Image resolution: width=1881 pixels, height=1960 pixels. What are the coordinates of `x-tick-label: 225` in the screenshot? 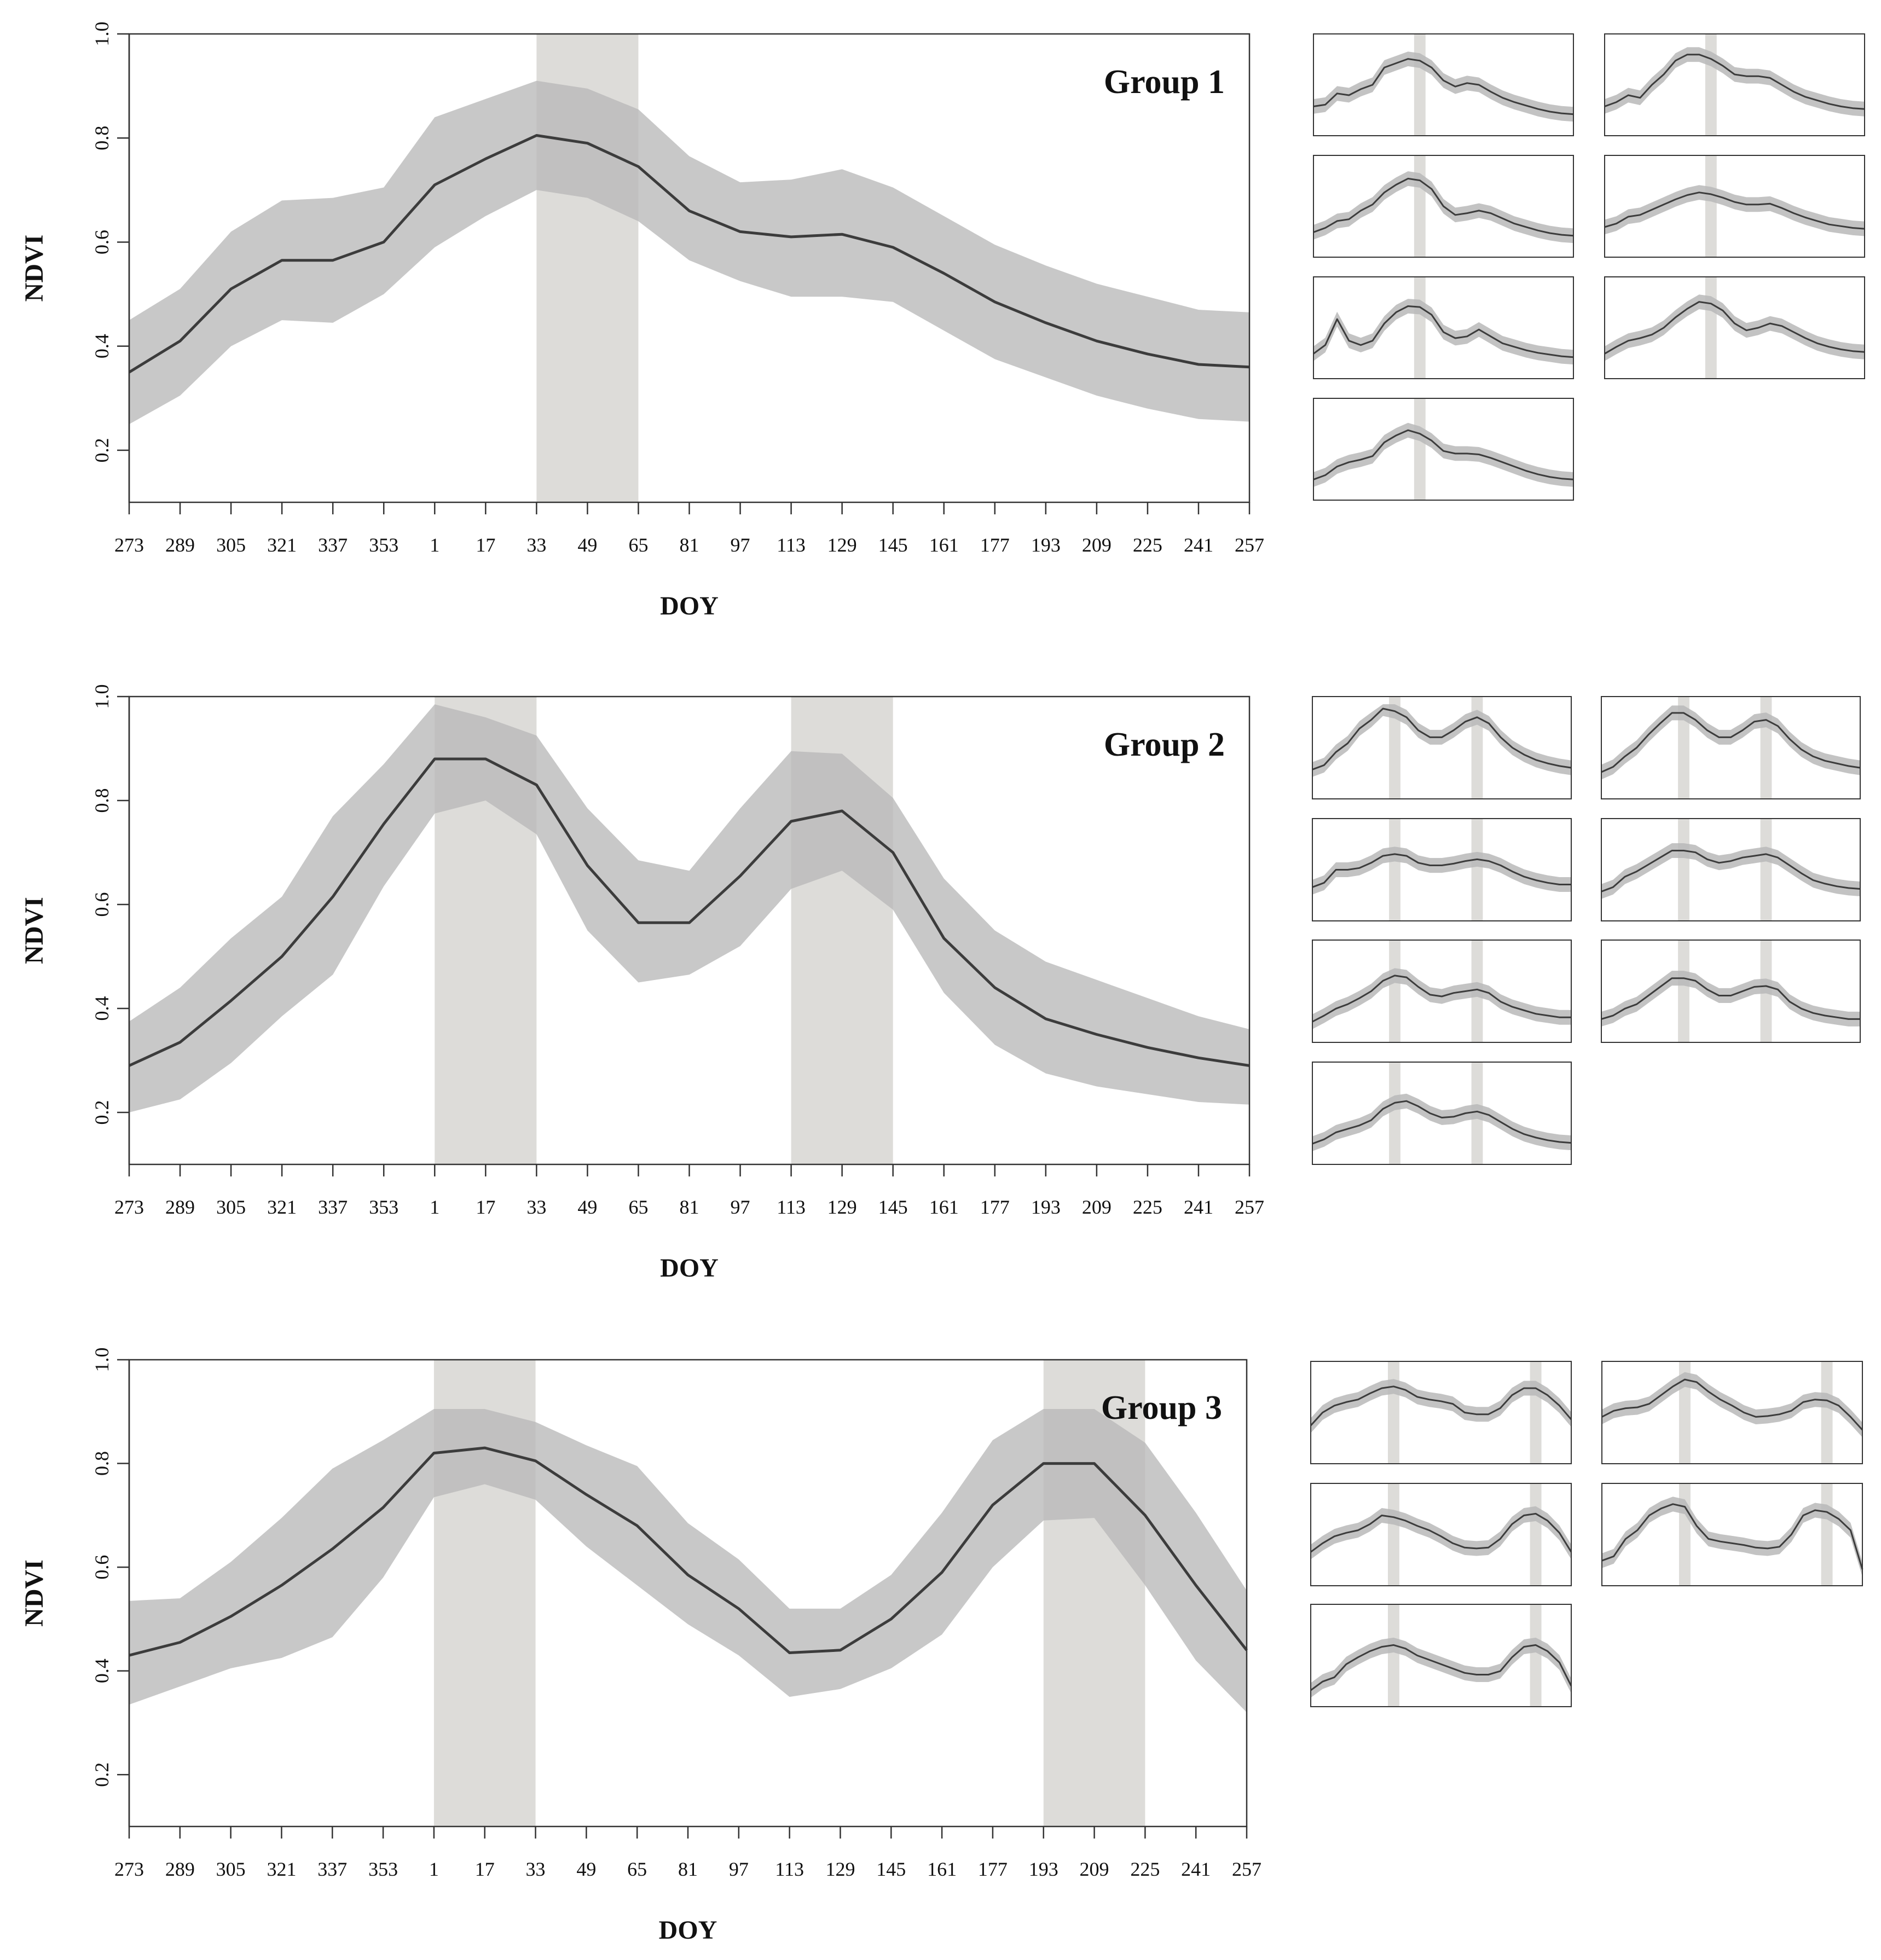 It's located at (1145, 1869).